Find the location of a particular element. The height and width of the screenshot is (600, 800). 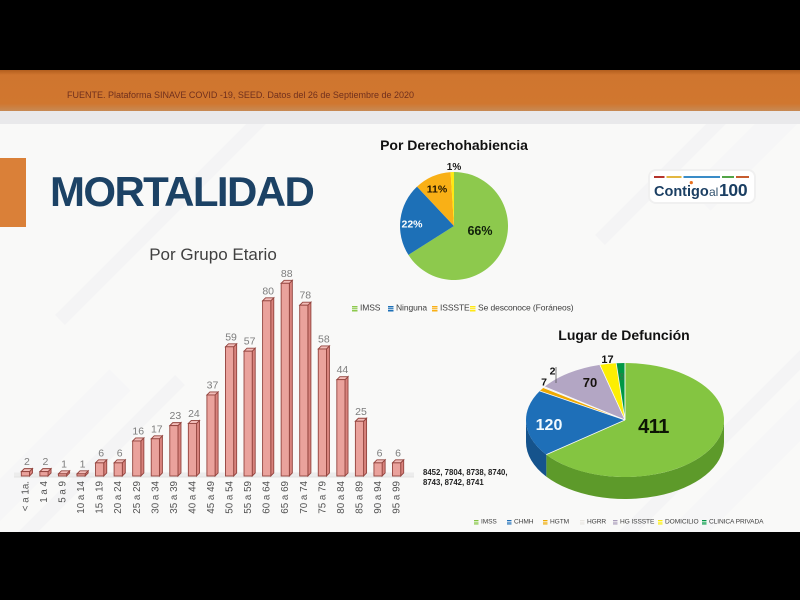

svg-text: 40 a 44 is located at coordinates (192, 496).